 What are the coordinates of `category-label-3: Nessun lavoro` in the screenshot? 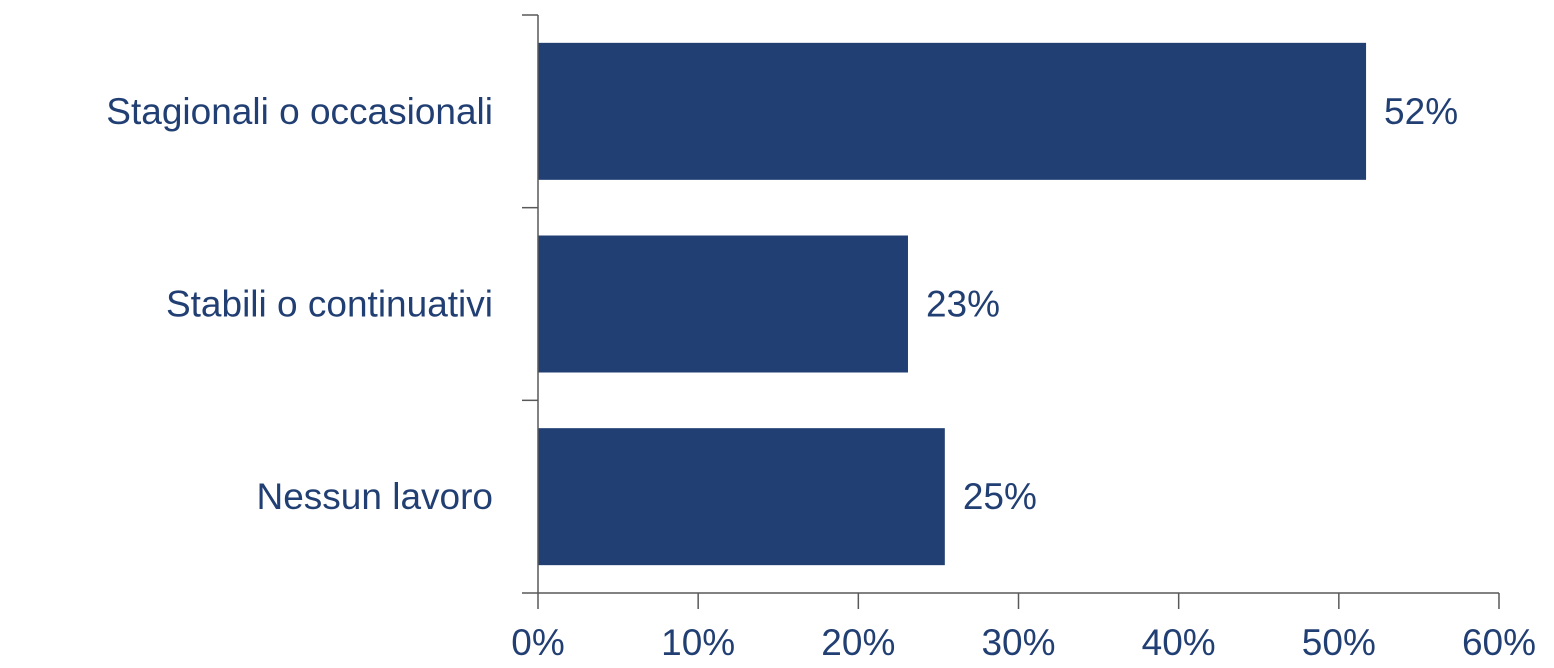 It's located at (374, 496).